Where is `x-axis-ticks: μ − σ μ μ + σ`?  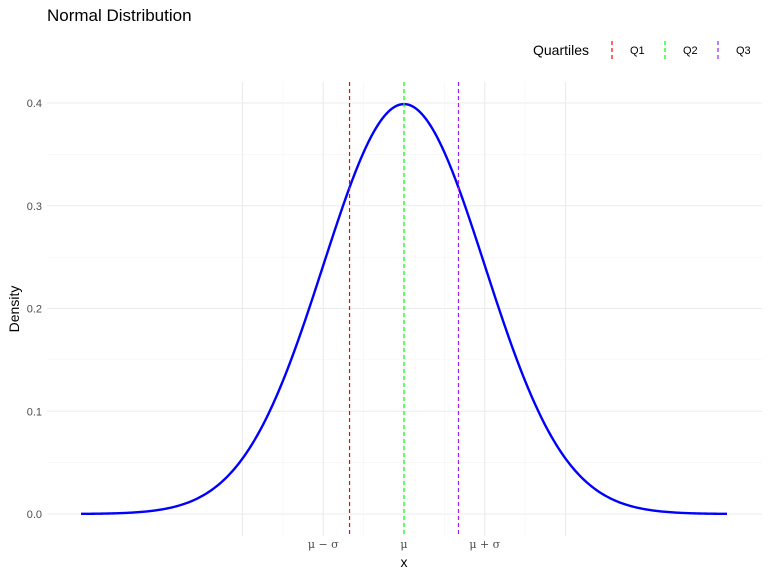
x-axis-ticks: μ − σ μ μ + σ is located at coordinates (404, 544).